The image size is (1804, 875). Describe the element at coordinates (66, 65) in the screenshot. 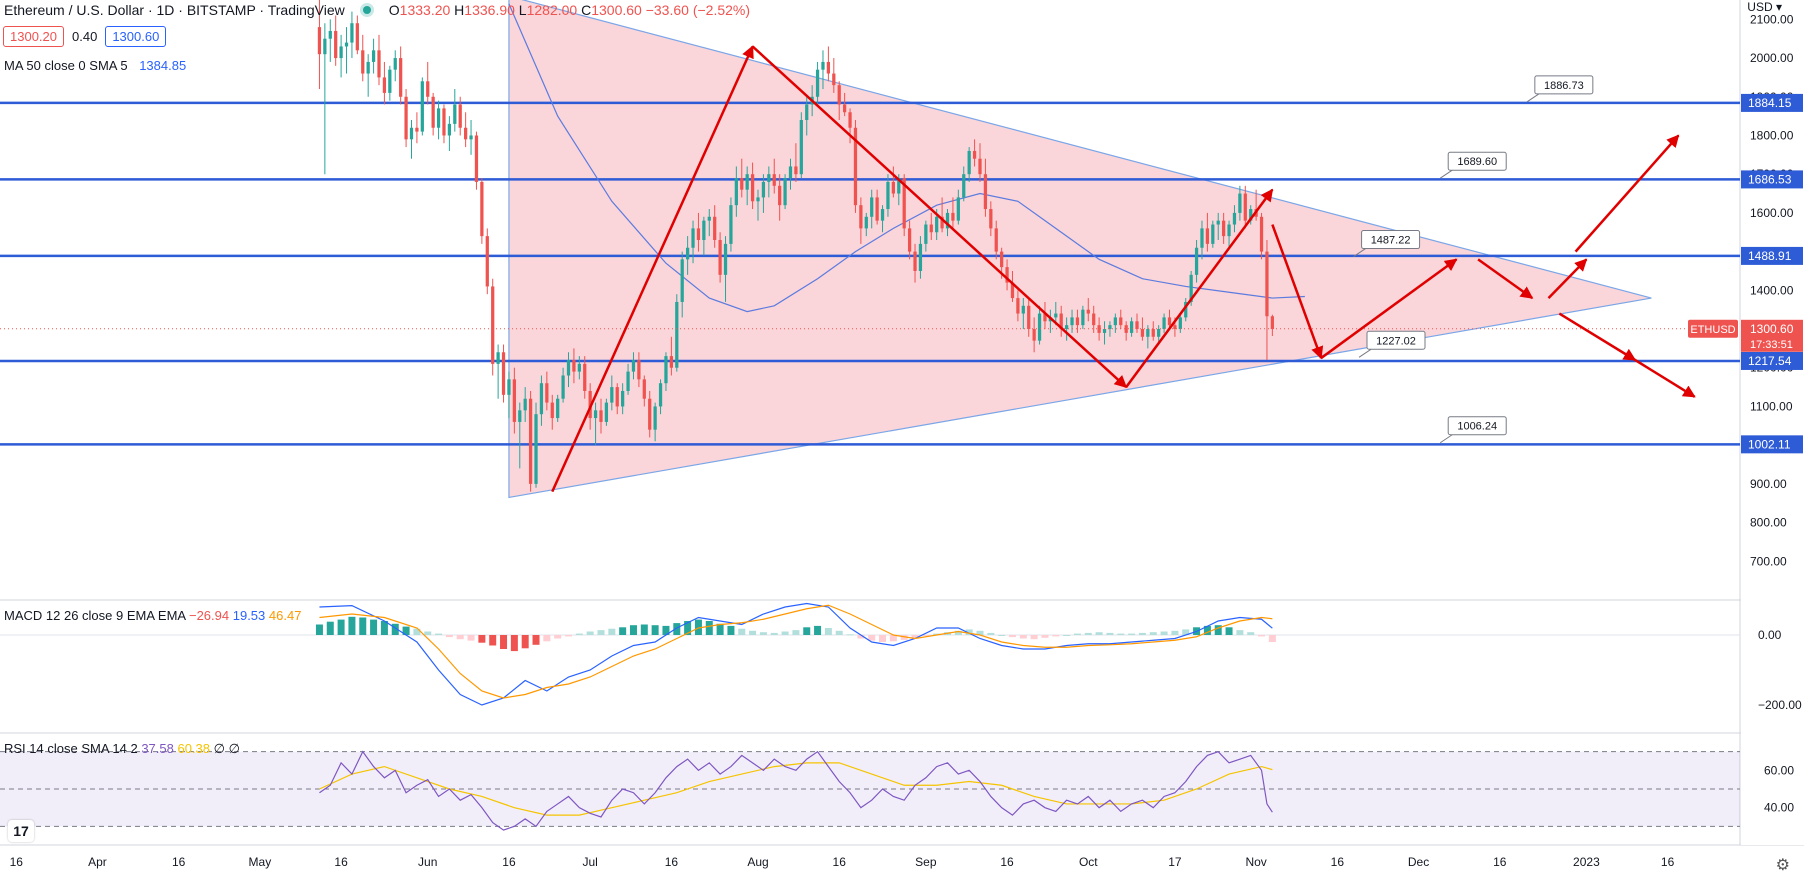

I see `ma-legend-label: MA 50 close 0 SMA 5` at that location.